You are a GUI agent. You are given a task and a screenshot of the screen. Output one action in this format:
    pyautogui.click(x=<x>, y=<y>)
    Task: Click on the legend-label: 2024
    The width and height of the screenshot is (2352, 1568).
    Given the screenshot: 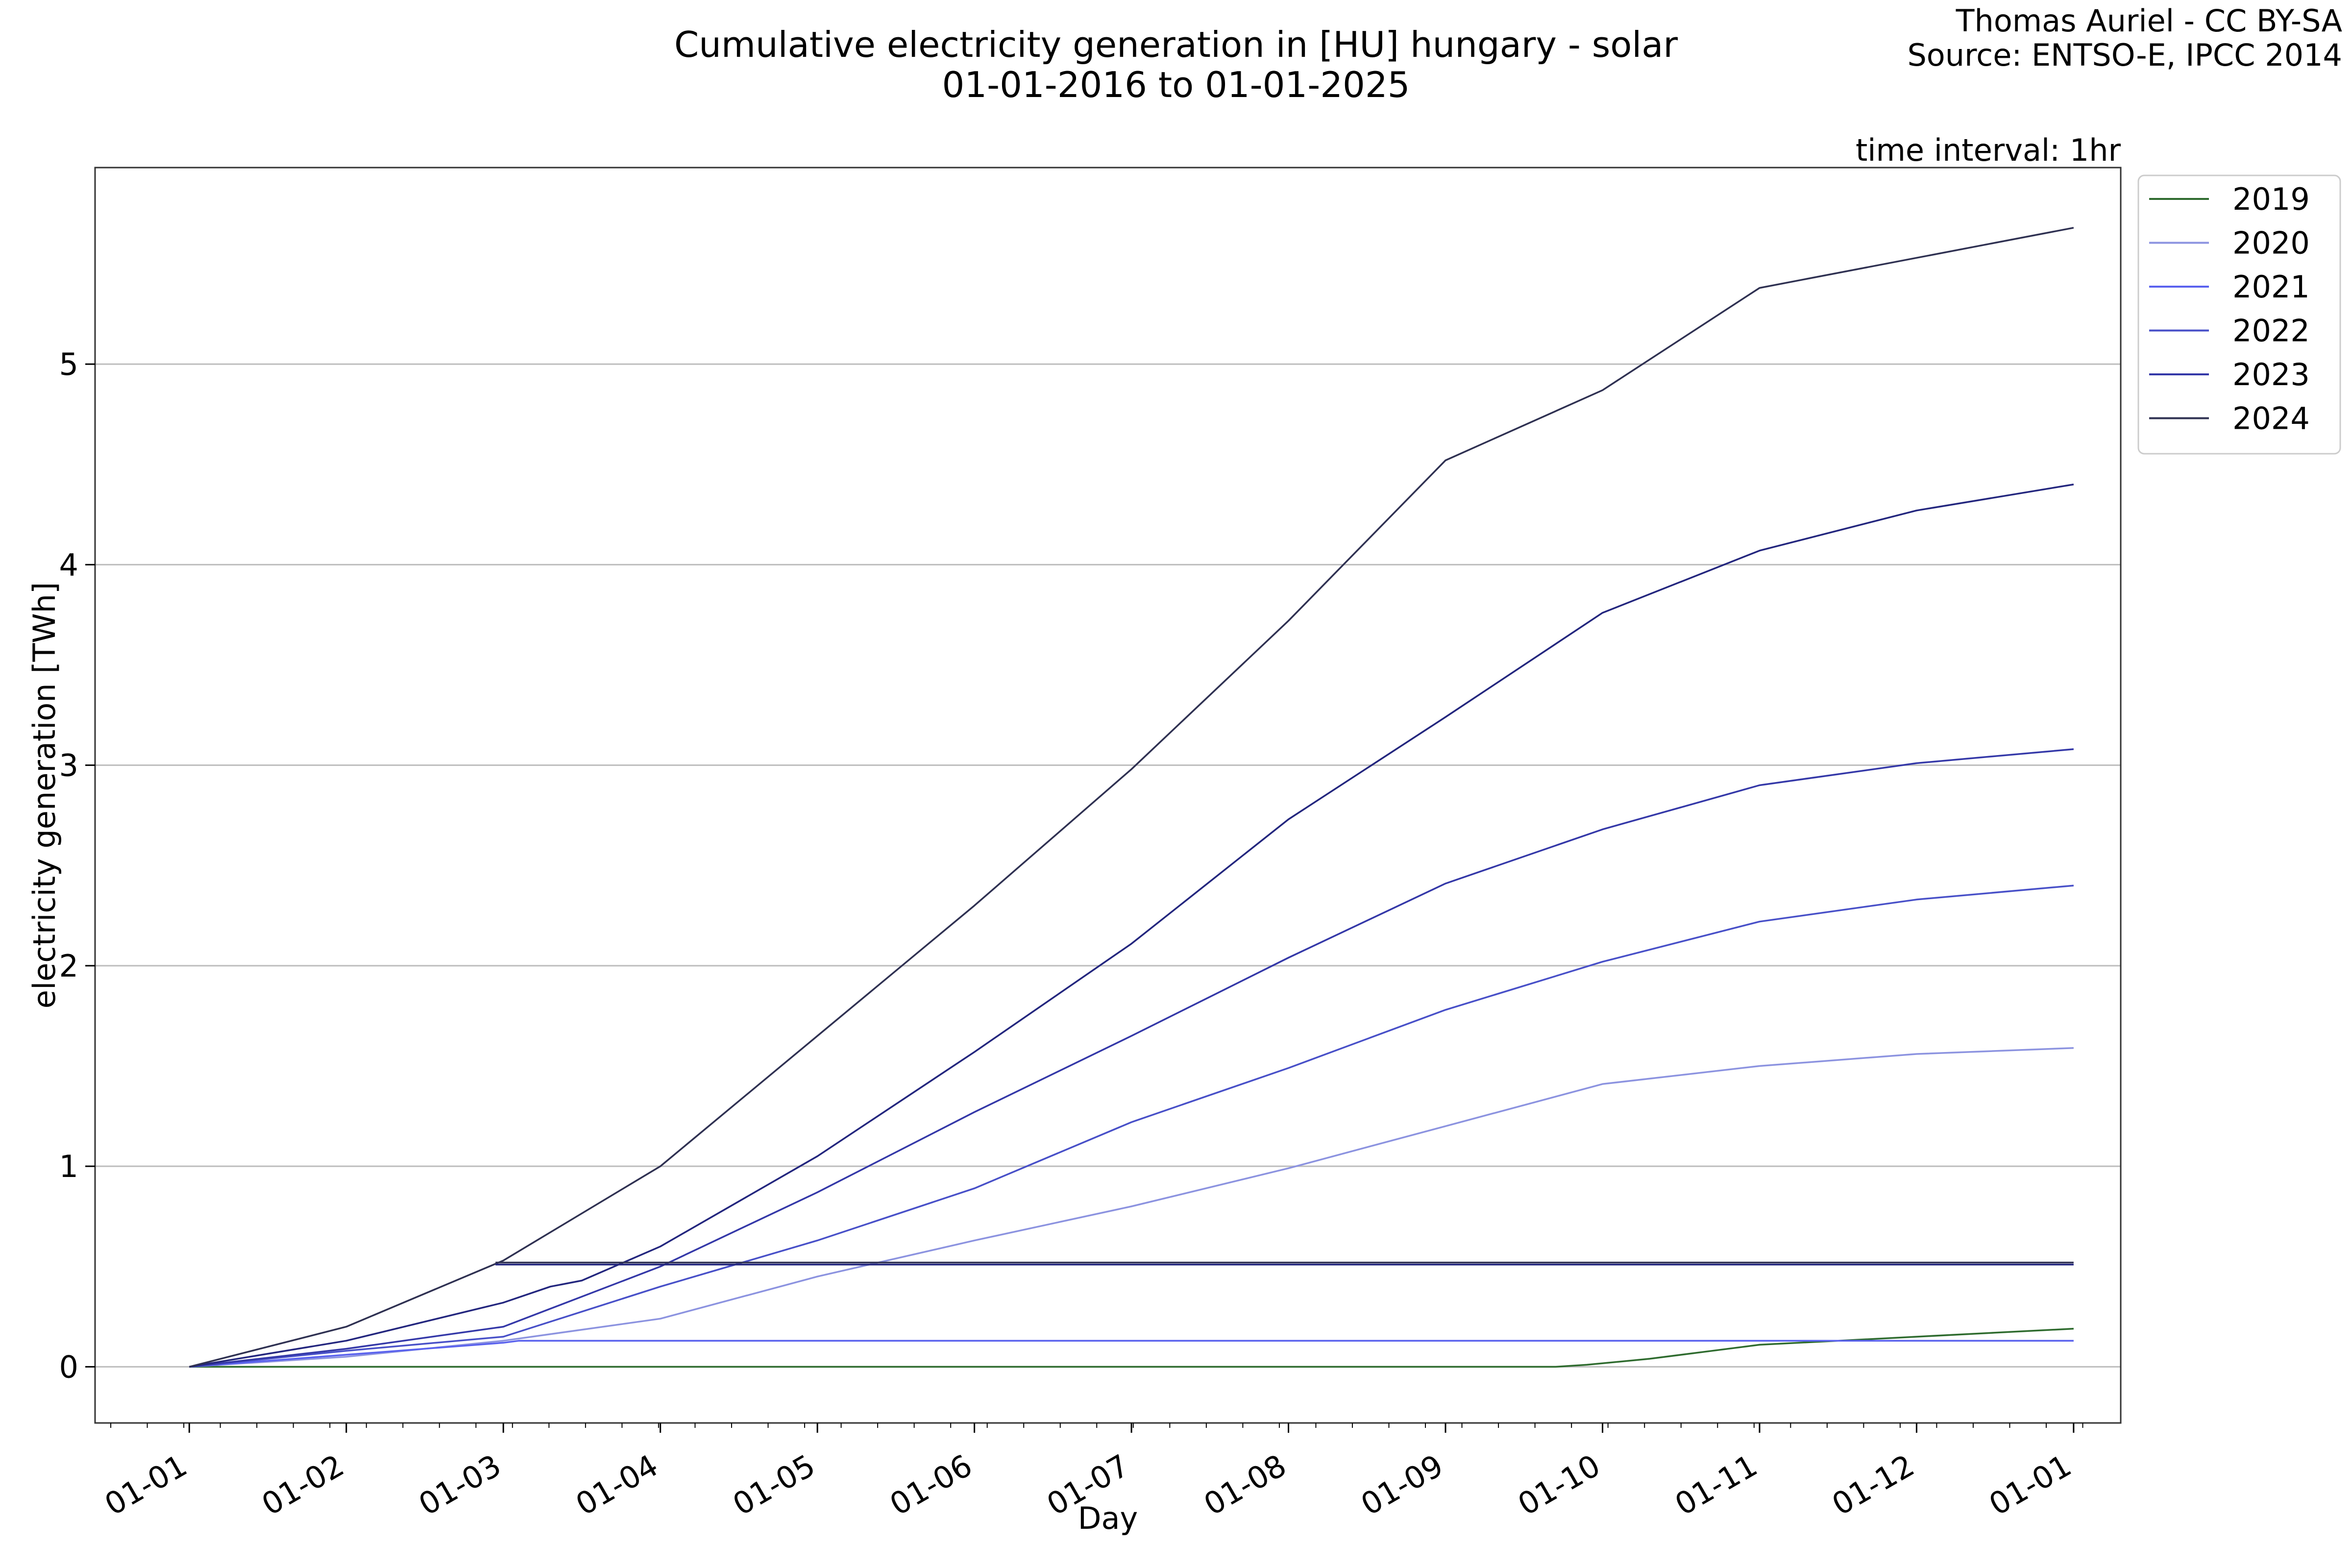 What is the action you would take?
    pyautogui.click(x=2271, y=419)
    